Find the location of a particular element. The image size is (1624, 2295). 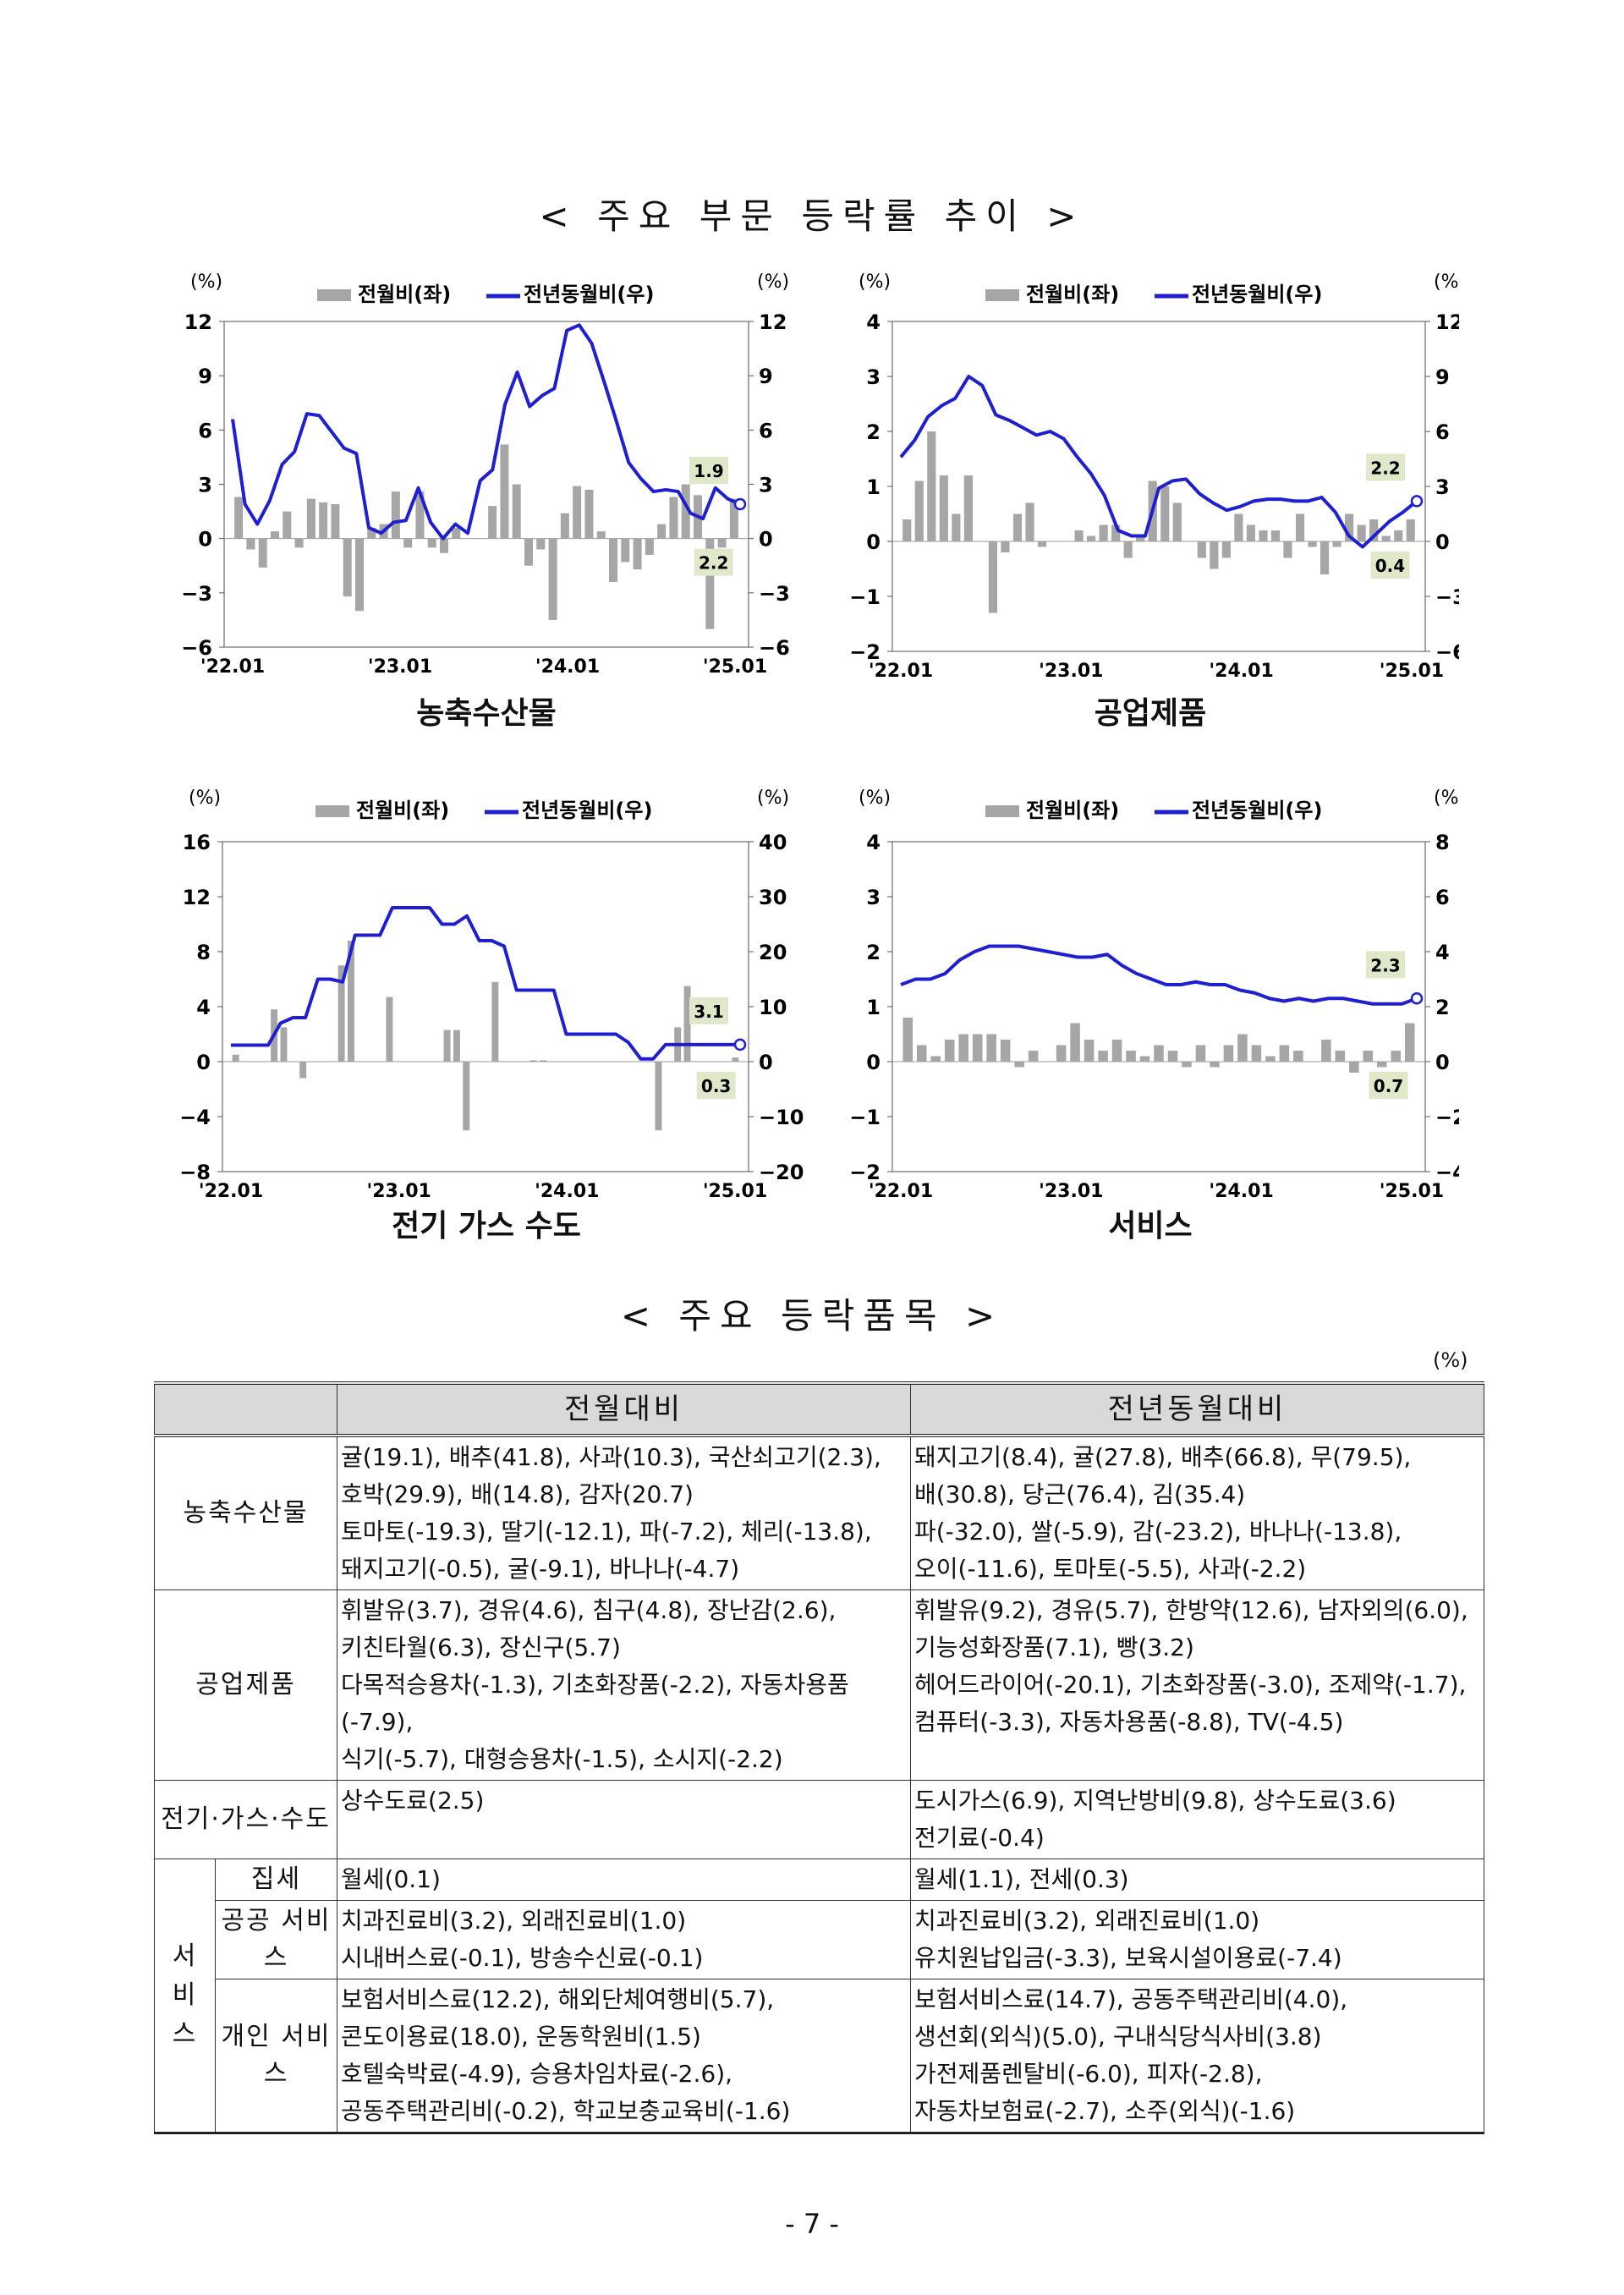

page-number: - 7 - is located at coordinates (812, 2224).